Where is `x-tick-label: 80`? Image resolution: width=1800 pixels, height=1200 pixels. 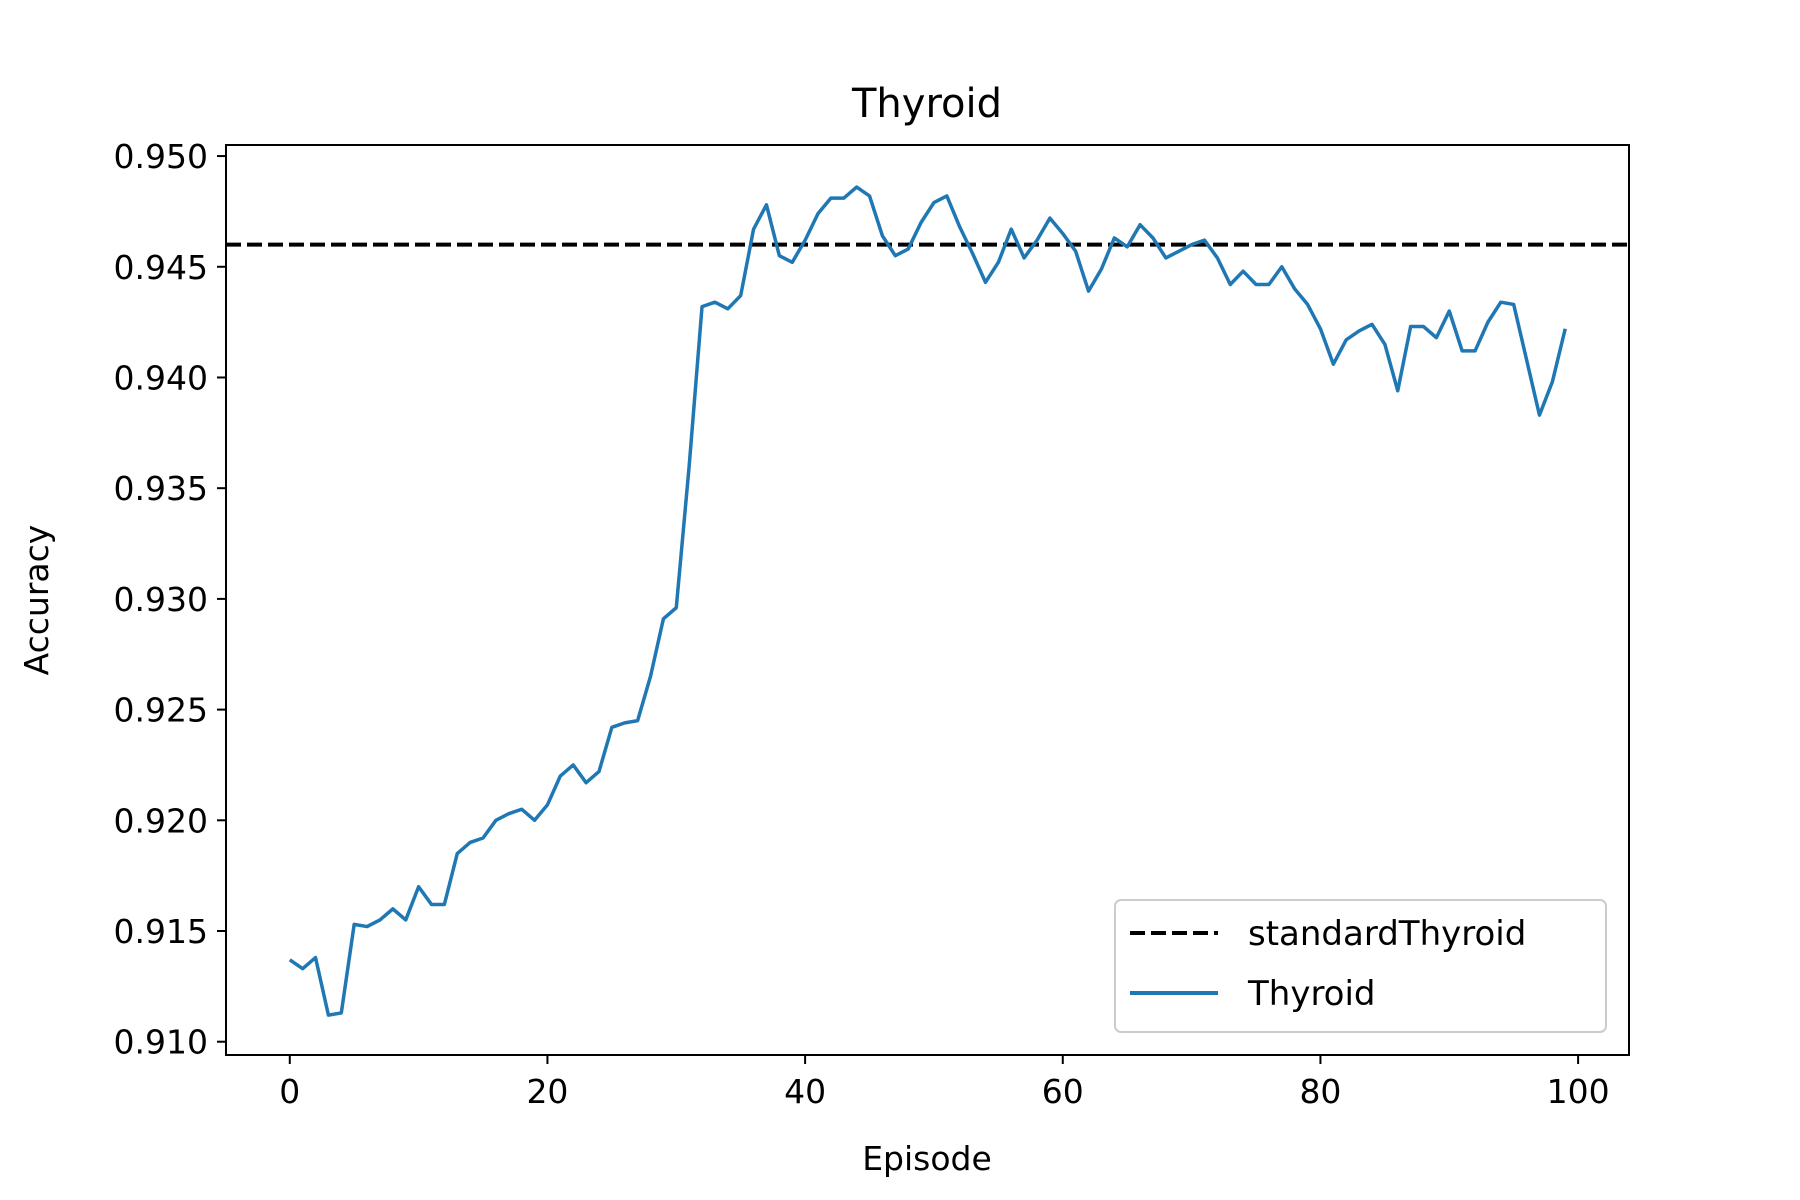
x-tick-label: 80 is located at coordinates (1320, 1091).